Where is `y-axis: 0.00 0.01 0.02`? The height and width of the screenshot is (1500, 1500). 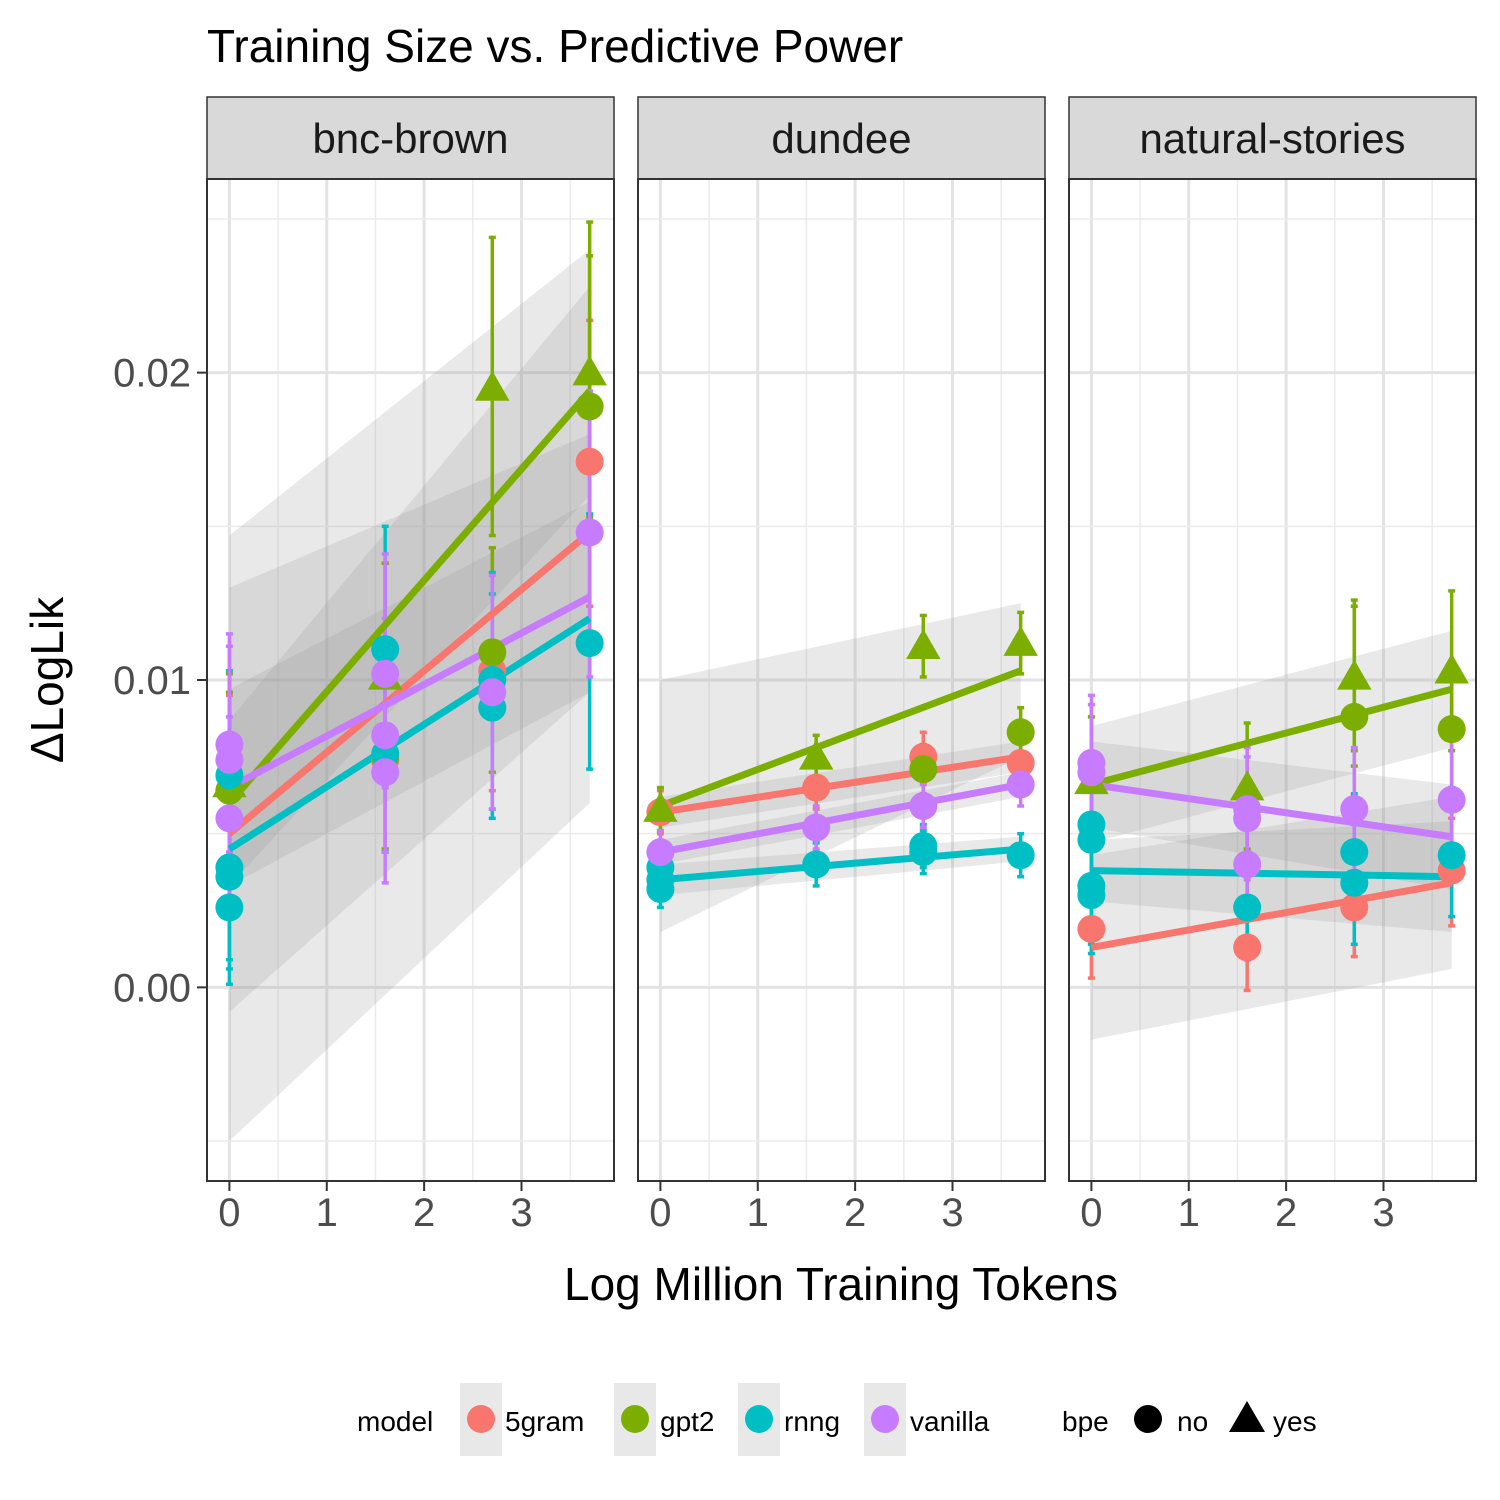 y-axis: 0.00 0.01 0.02 is located at coordinates (160, 681).